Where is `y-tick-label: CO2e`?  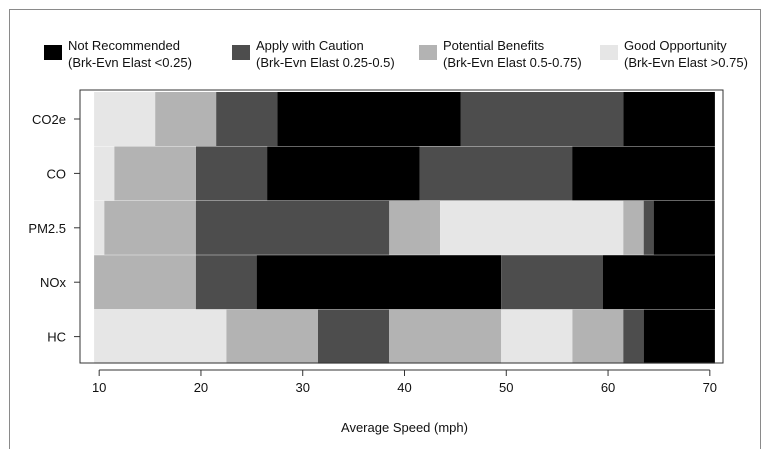 y-tick-label: CO2e is located at coordinates (49, 119).